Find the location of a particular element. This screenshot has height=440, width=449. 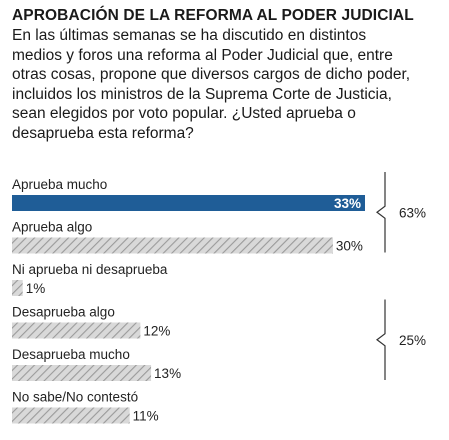

group-total-label: 25% is located at coordinates (412, 340).